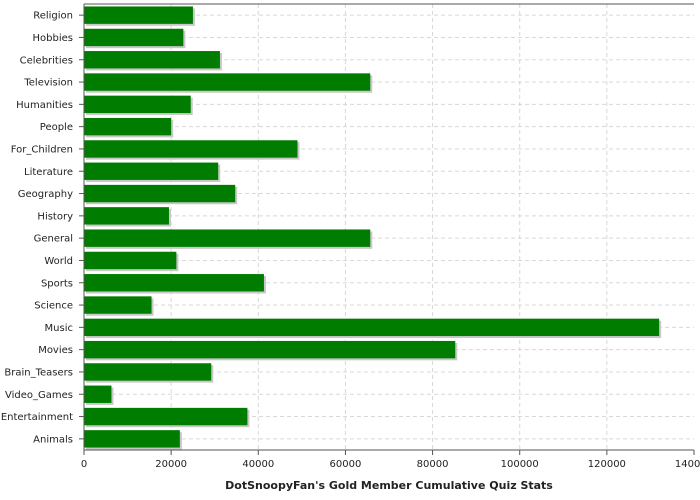 The width and height of the screenshot is (700, 500). Describe the element at coordinates (171, 464) in the screenshot. I see `x-tick-label: 20000` at that location.